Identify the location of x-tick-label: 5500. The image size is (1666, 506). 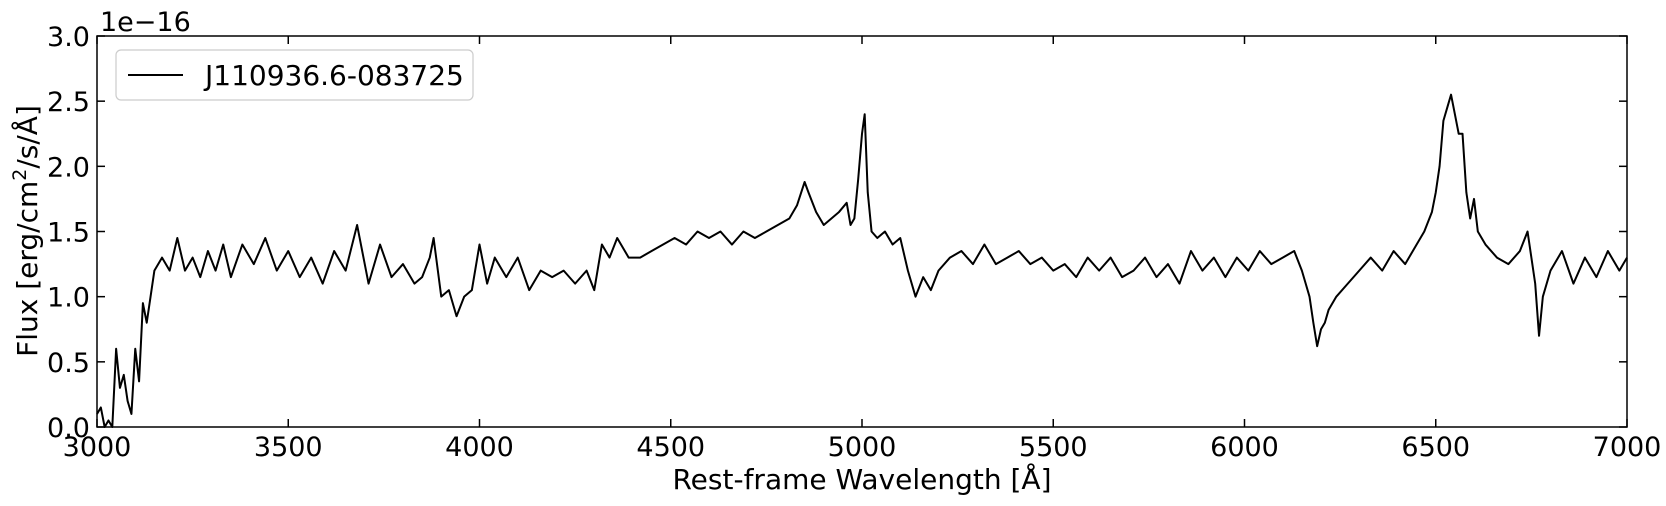
(1053, 447).